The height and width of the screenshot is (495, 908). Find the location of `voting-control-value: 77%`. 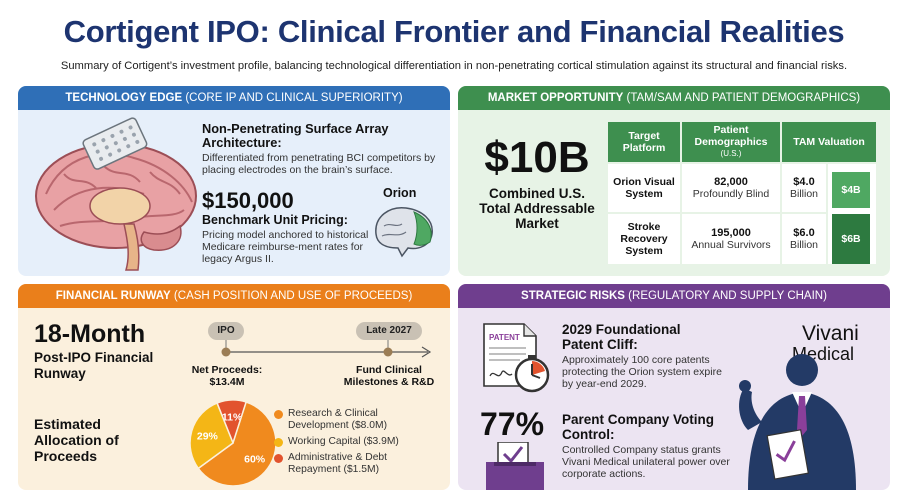

voting-control-value: 77% is located at coordinates (512, 424).